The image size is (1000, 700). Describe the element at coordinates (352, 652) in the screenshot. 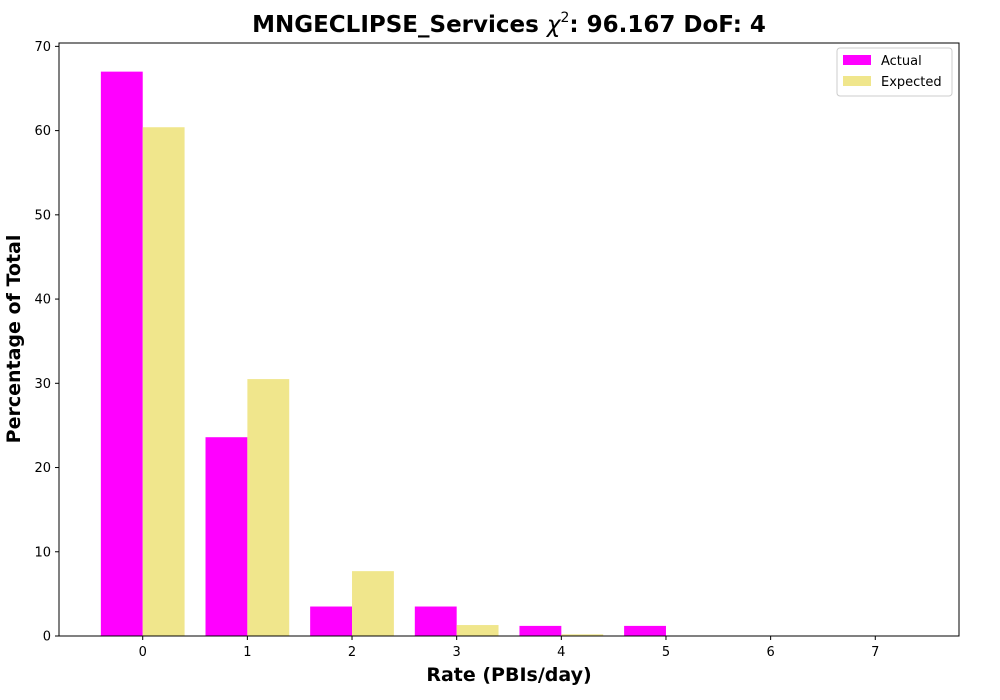

I see `x-tick-label: 2` at that location.